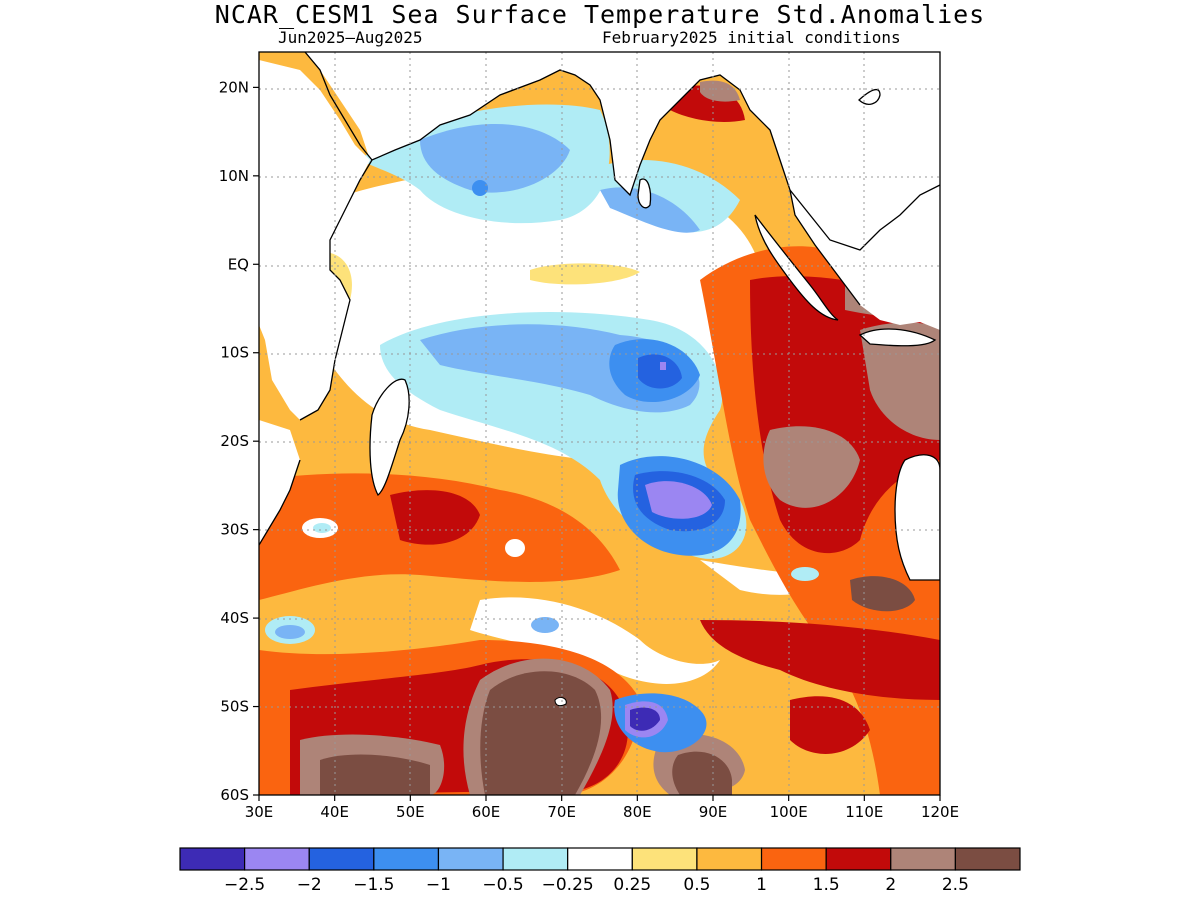 Image resolution: width=1200 pixels, height=900 pixels. Describe the element at coordinates (560, 701) in the screenshot. I see `kerguelen-island` at that location.